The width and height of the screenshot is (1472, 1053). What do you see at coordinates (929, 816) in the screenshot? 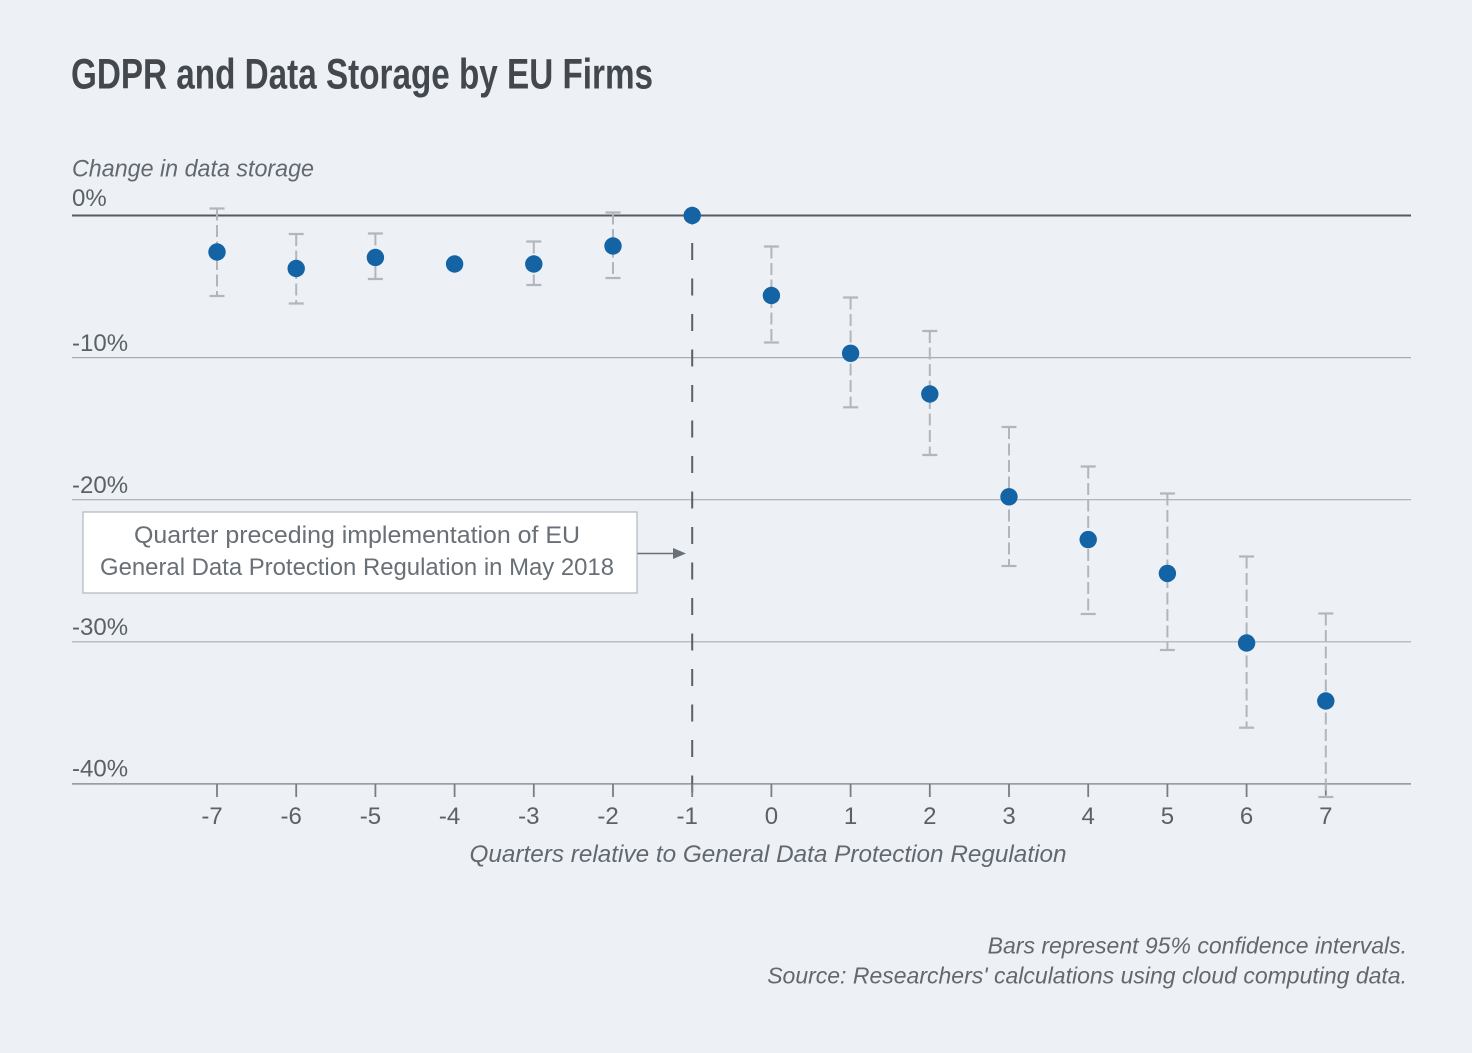
I see `svg-text: 2` at bounding box center [929, 816].